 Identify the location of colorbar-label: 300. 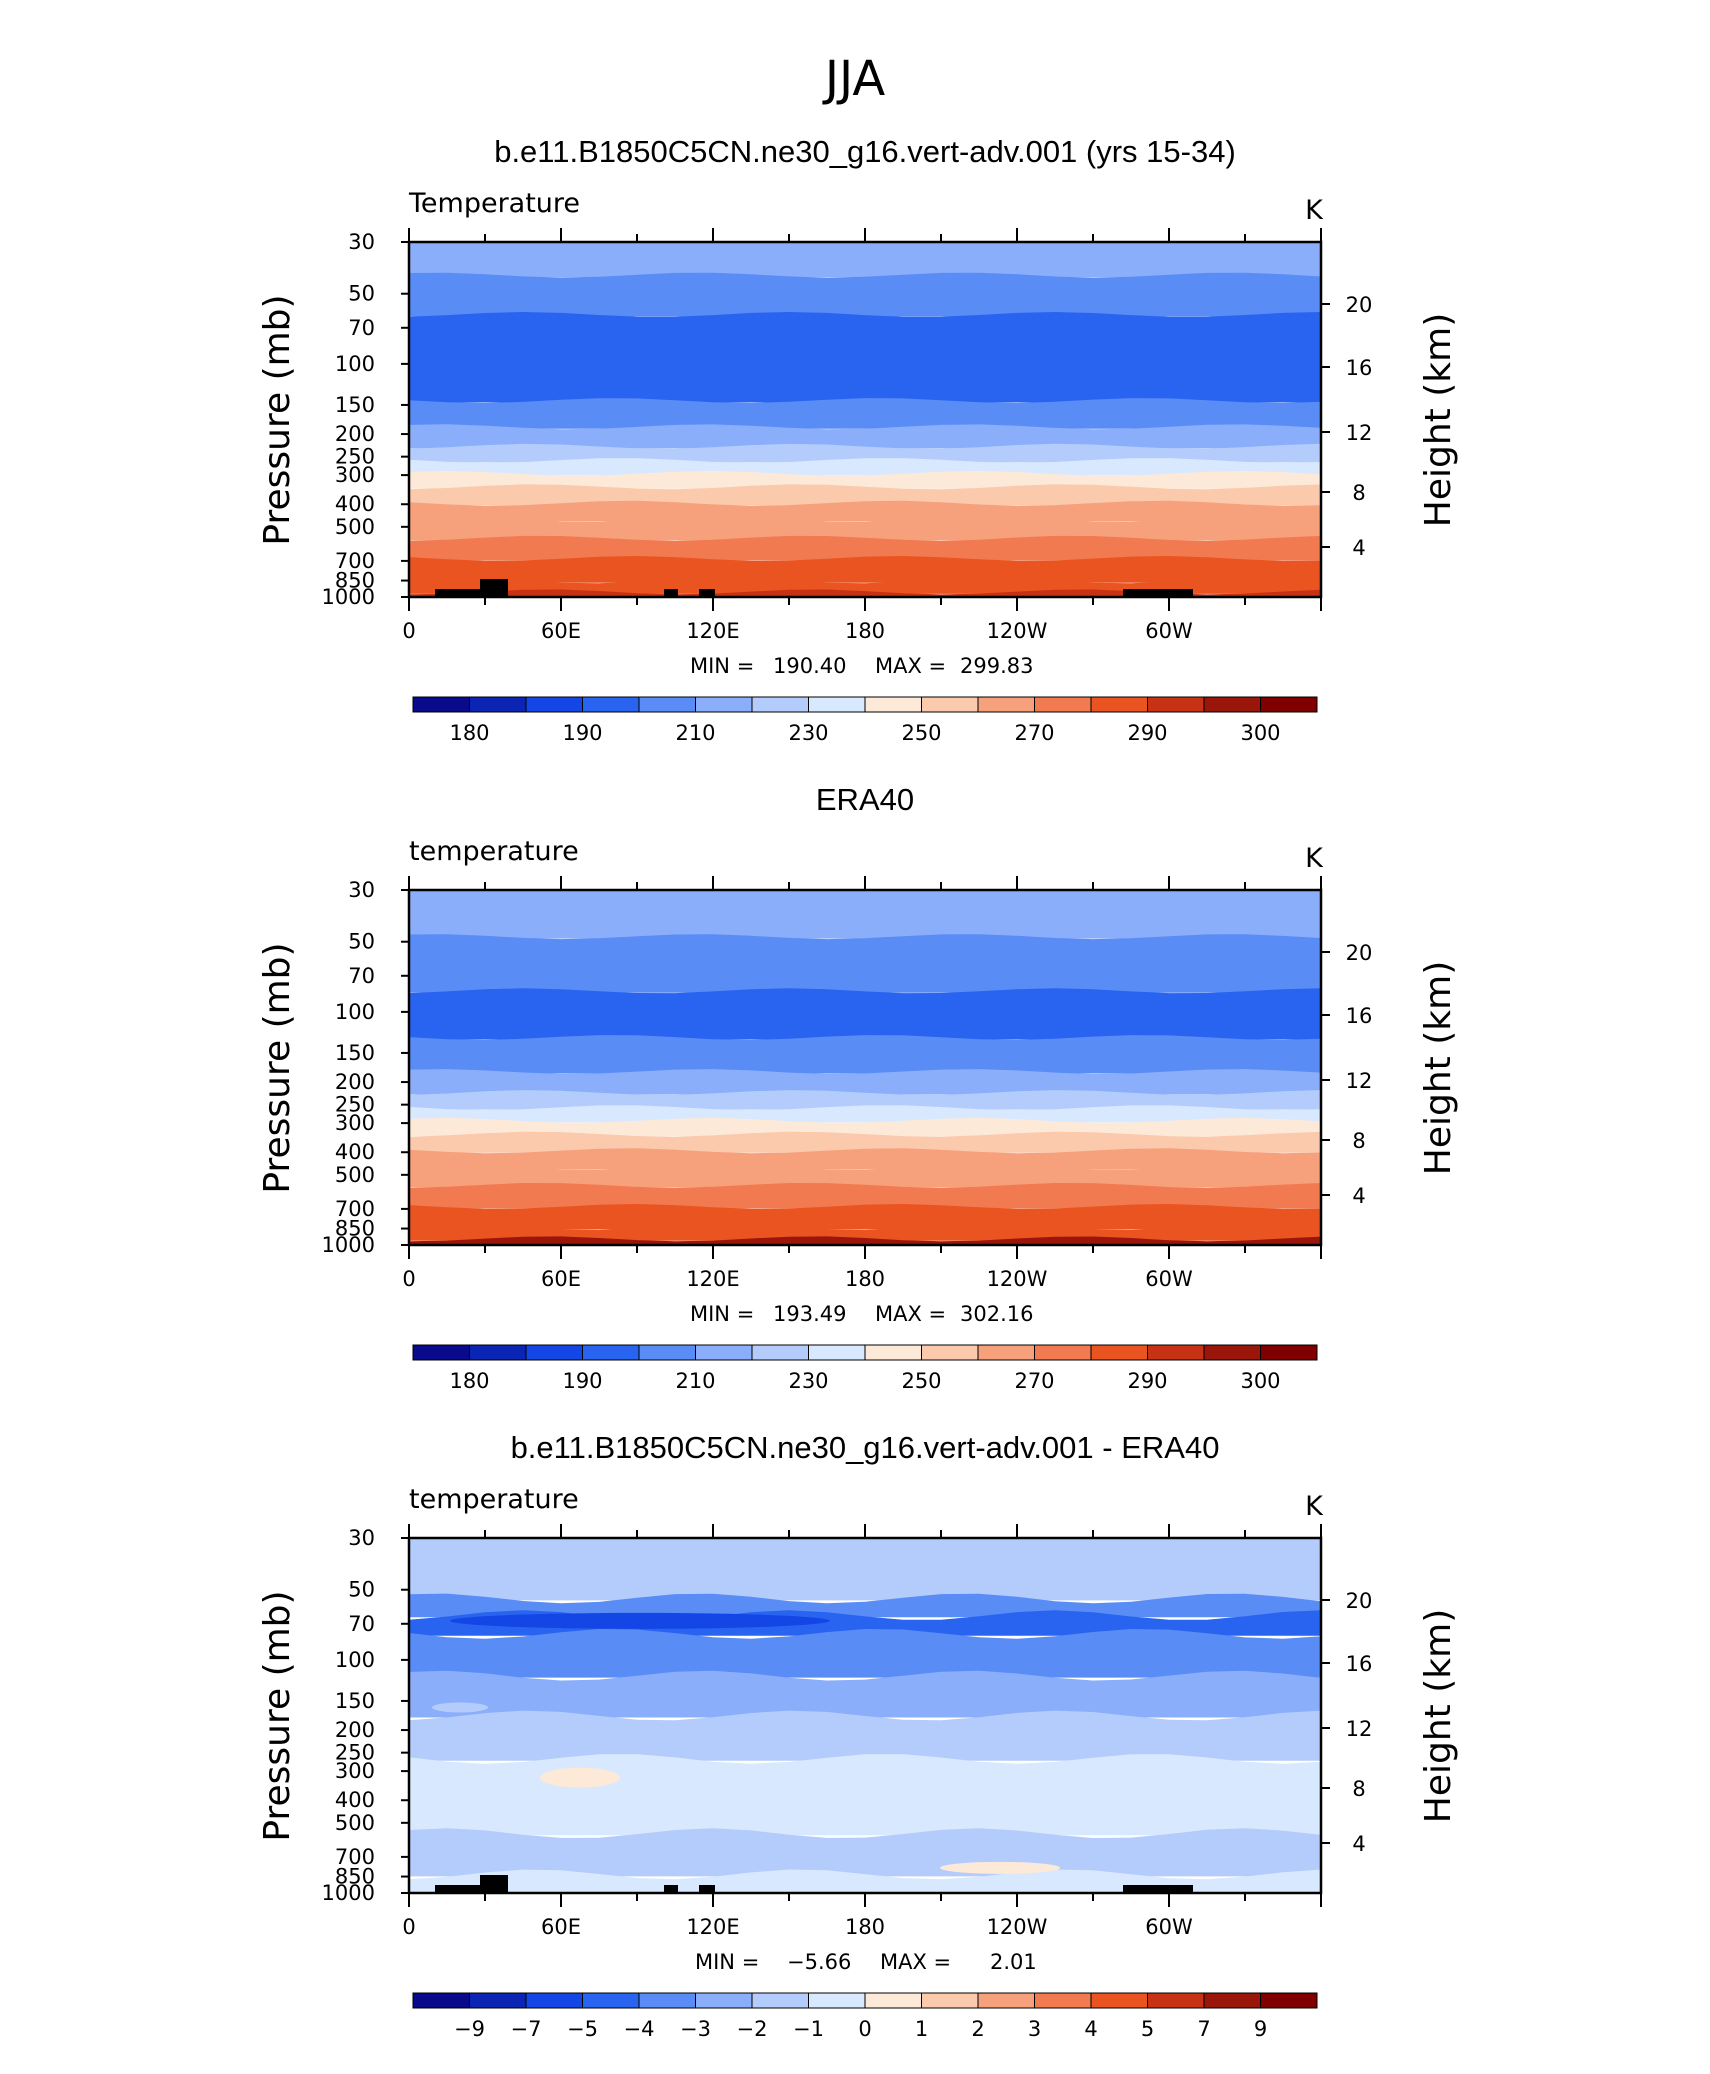
(1260, 733).